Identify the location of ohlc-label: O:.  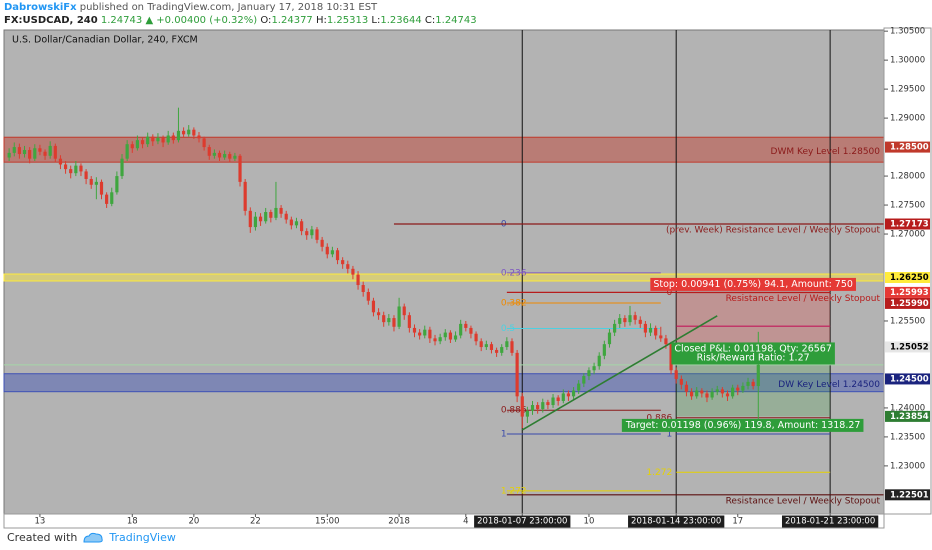
(266, 20).